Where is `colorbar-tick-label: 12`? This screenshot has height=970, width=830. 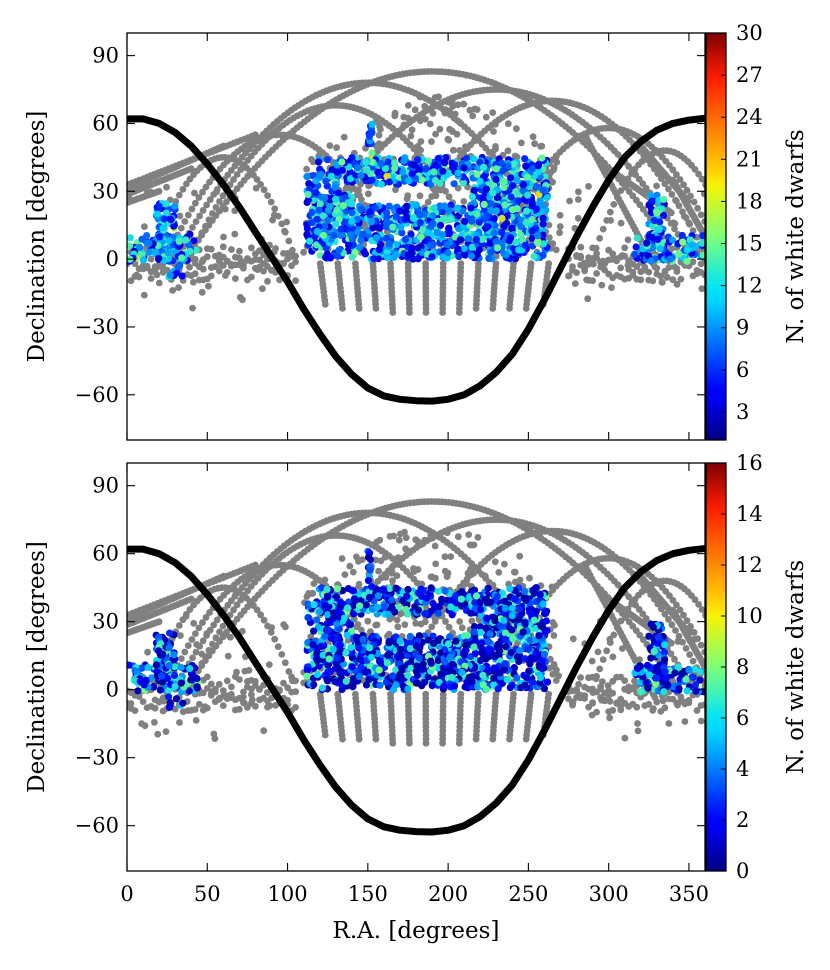 colorbar-tick-label: 12 is located at coordinates (749, 286).